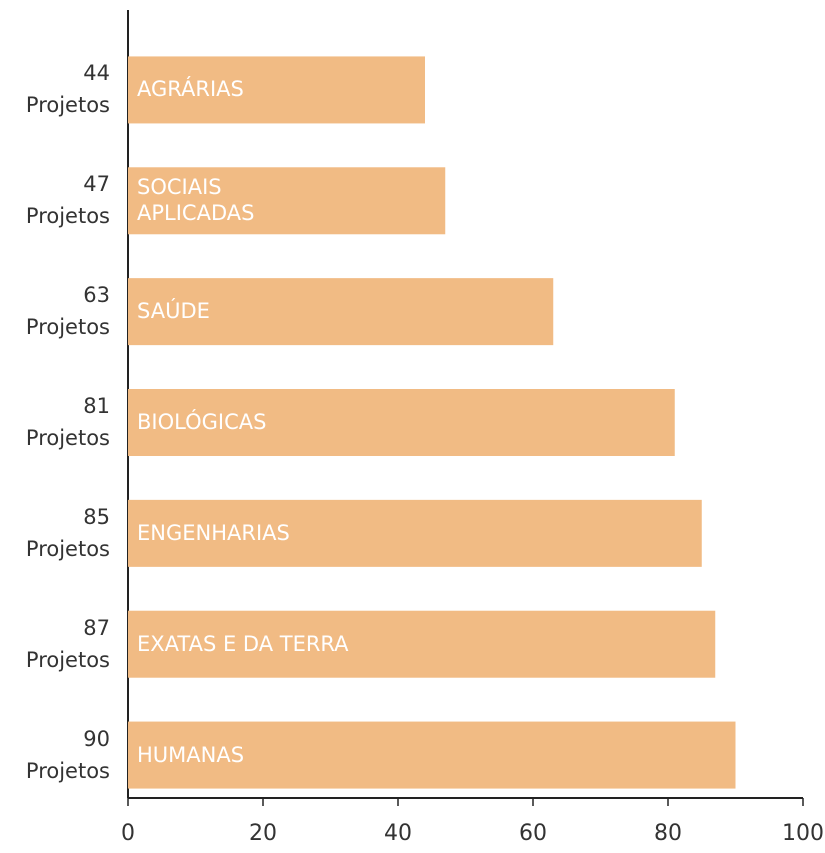 The height and width of the screenshot is (853, 825). Describe the element at coordinates (67, 754) in the screenshot. I see `value-label: 90 Projetos` at that location.